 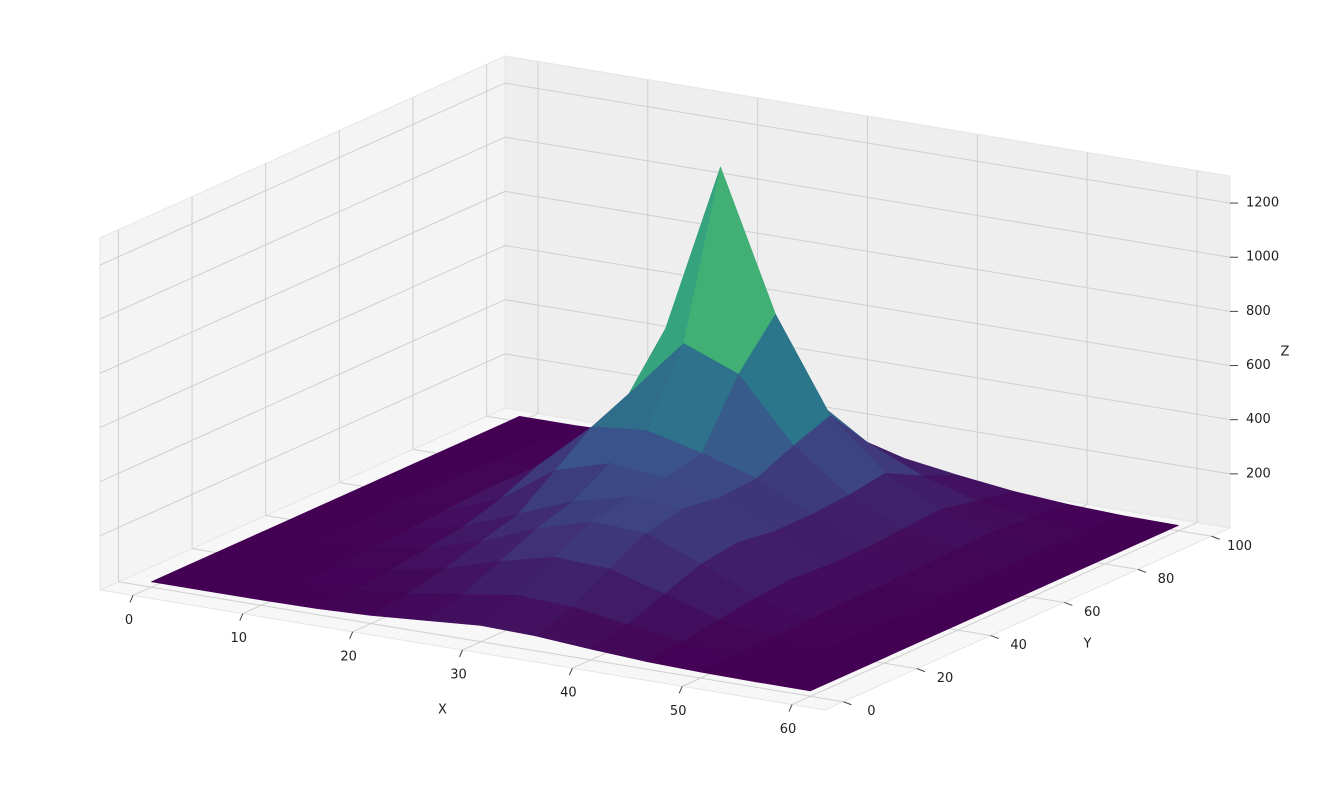 What do you see at coordinates (788, 729) in the screenshot?
I see `x-tick-label: 60` at bounding box center [788, 729].